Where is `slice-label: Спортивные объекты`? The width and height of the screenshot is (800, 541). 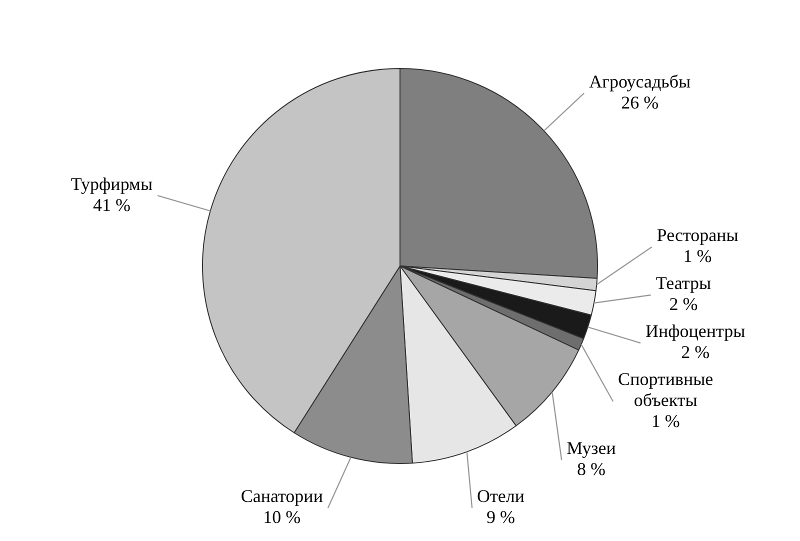 slice-label: Спортивные объекты is located at coordinates (666, 389).